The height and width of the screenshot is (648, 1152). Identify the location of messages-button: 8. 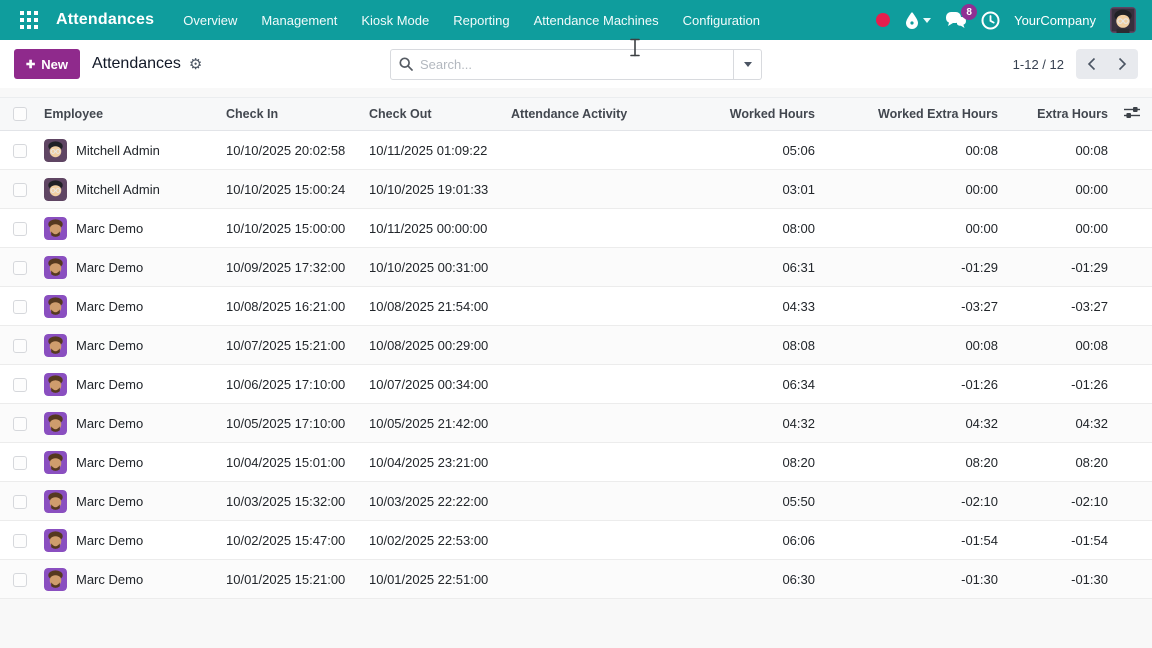
(961, 16).